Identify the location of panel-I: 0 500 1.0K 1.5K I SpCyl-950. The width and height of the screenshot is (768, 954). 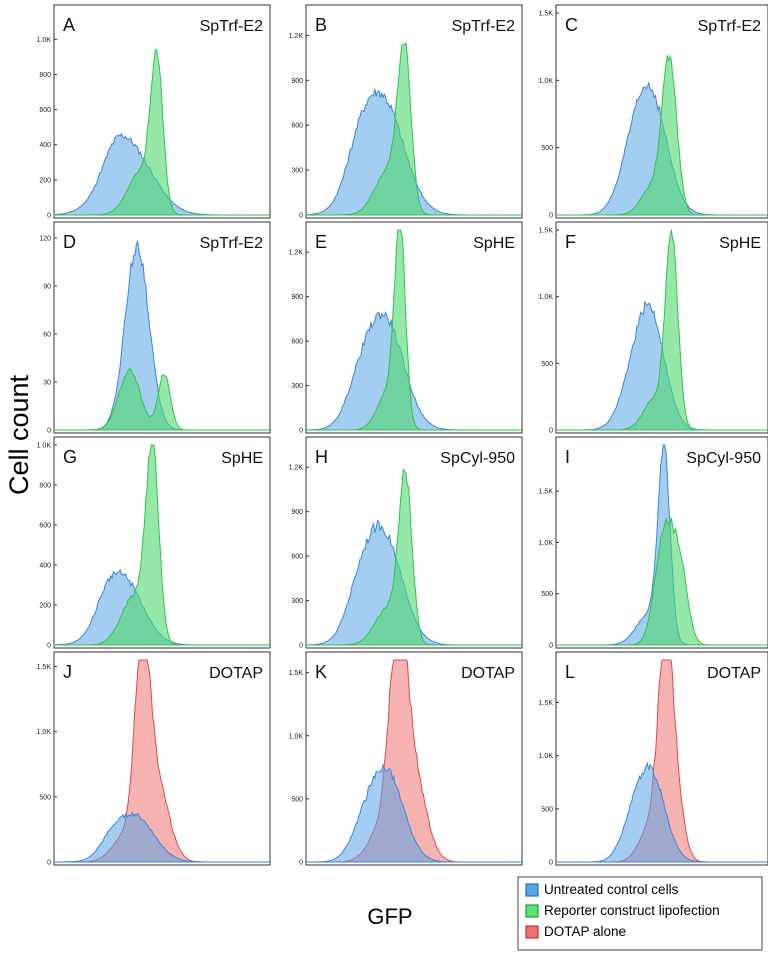
(653, 543).